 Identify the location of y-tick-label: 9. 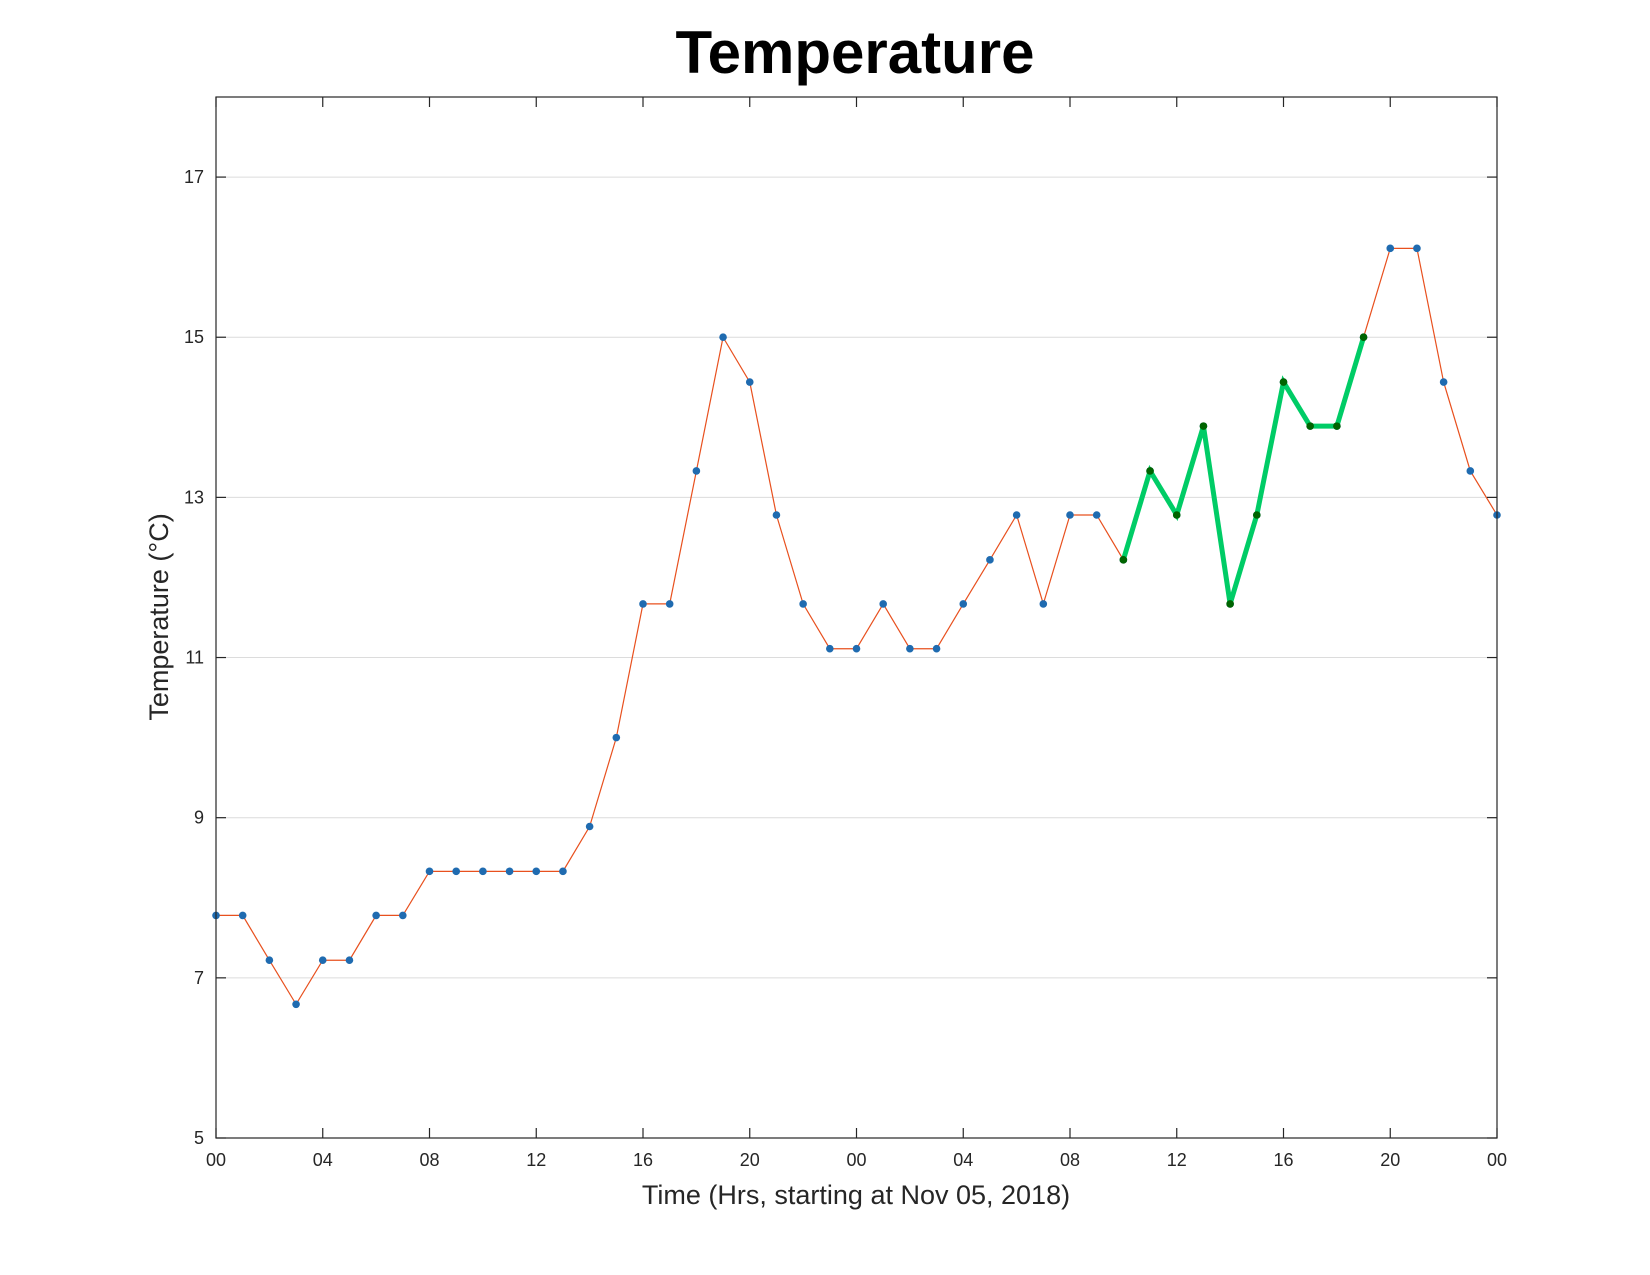
(199, 818).